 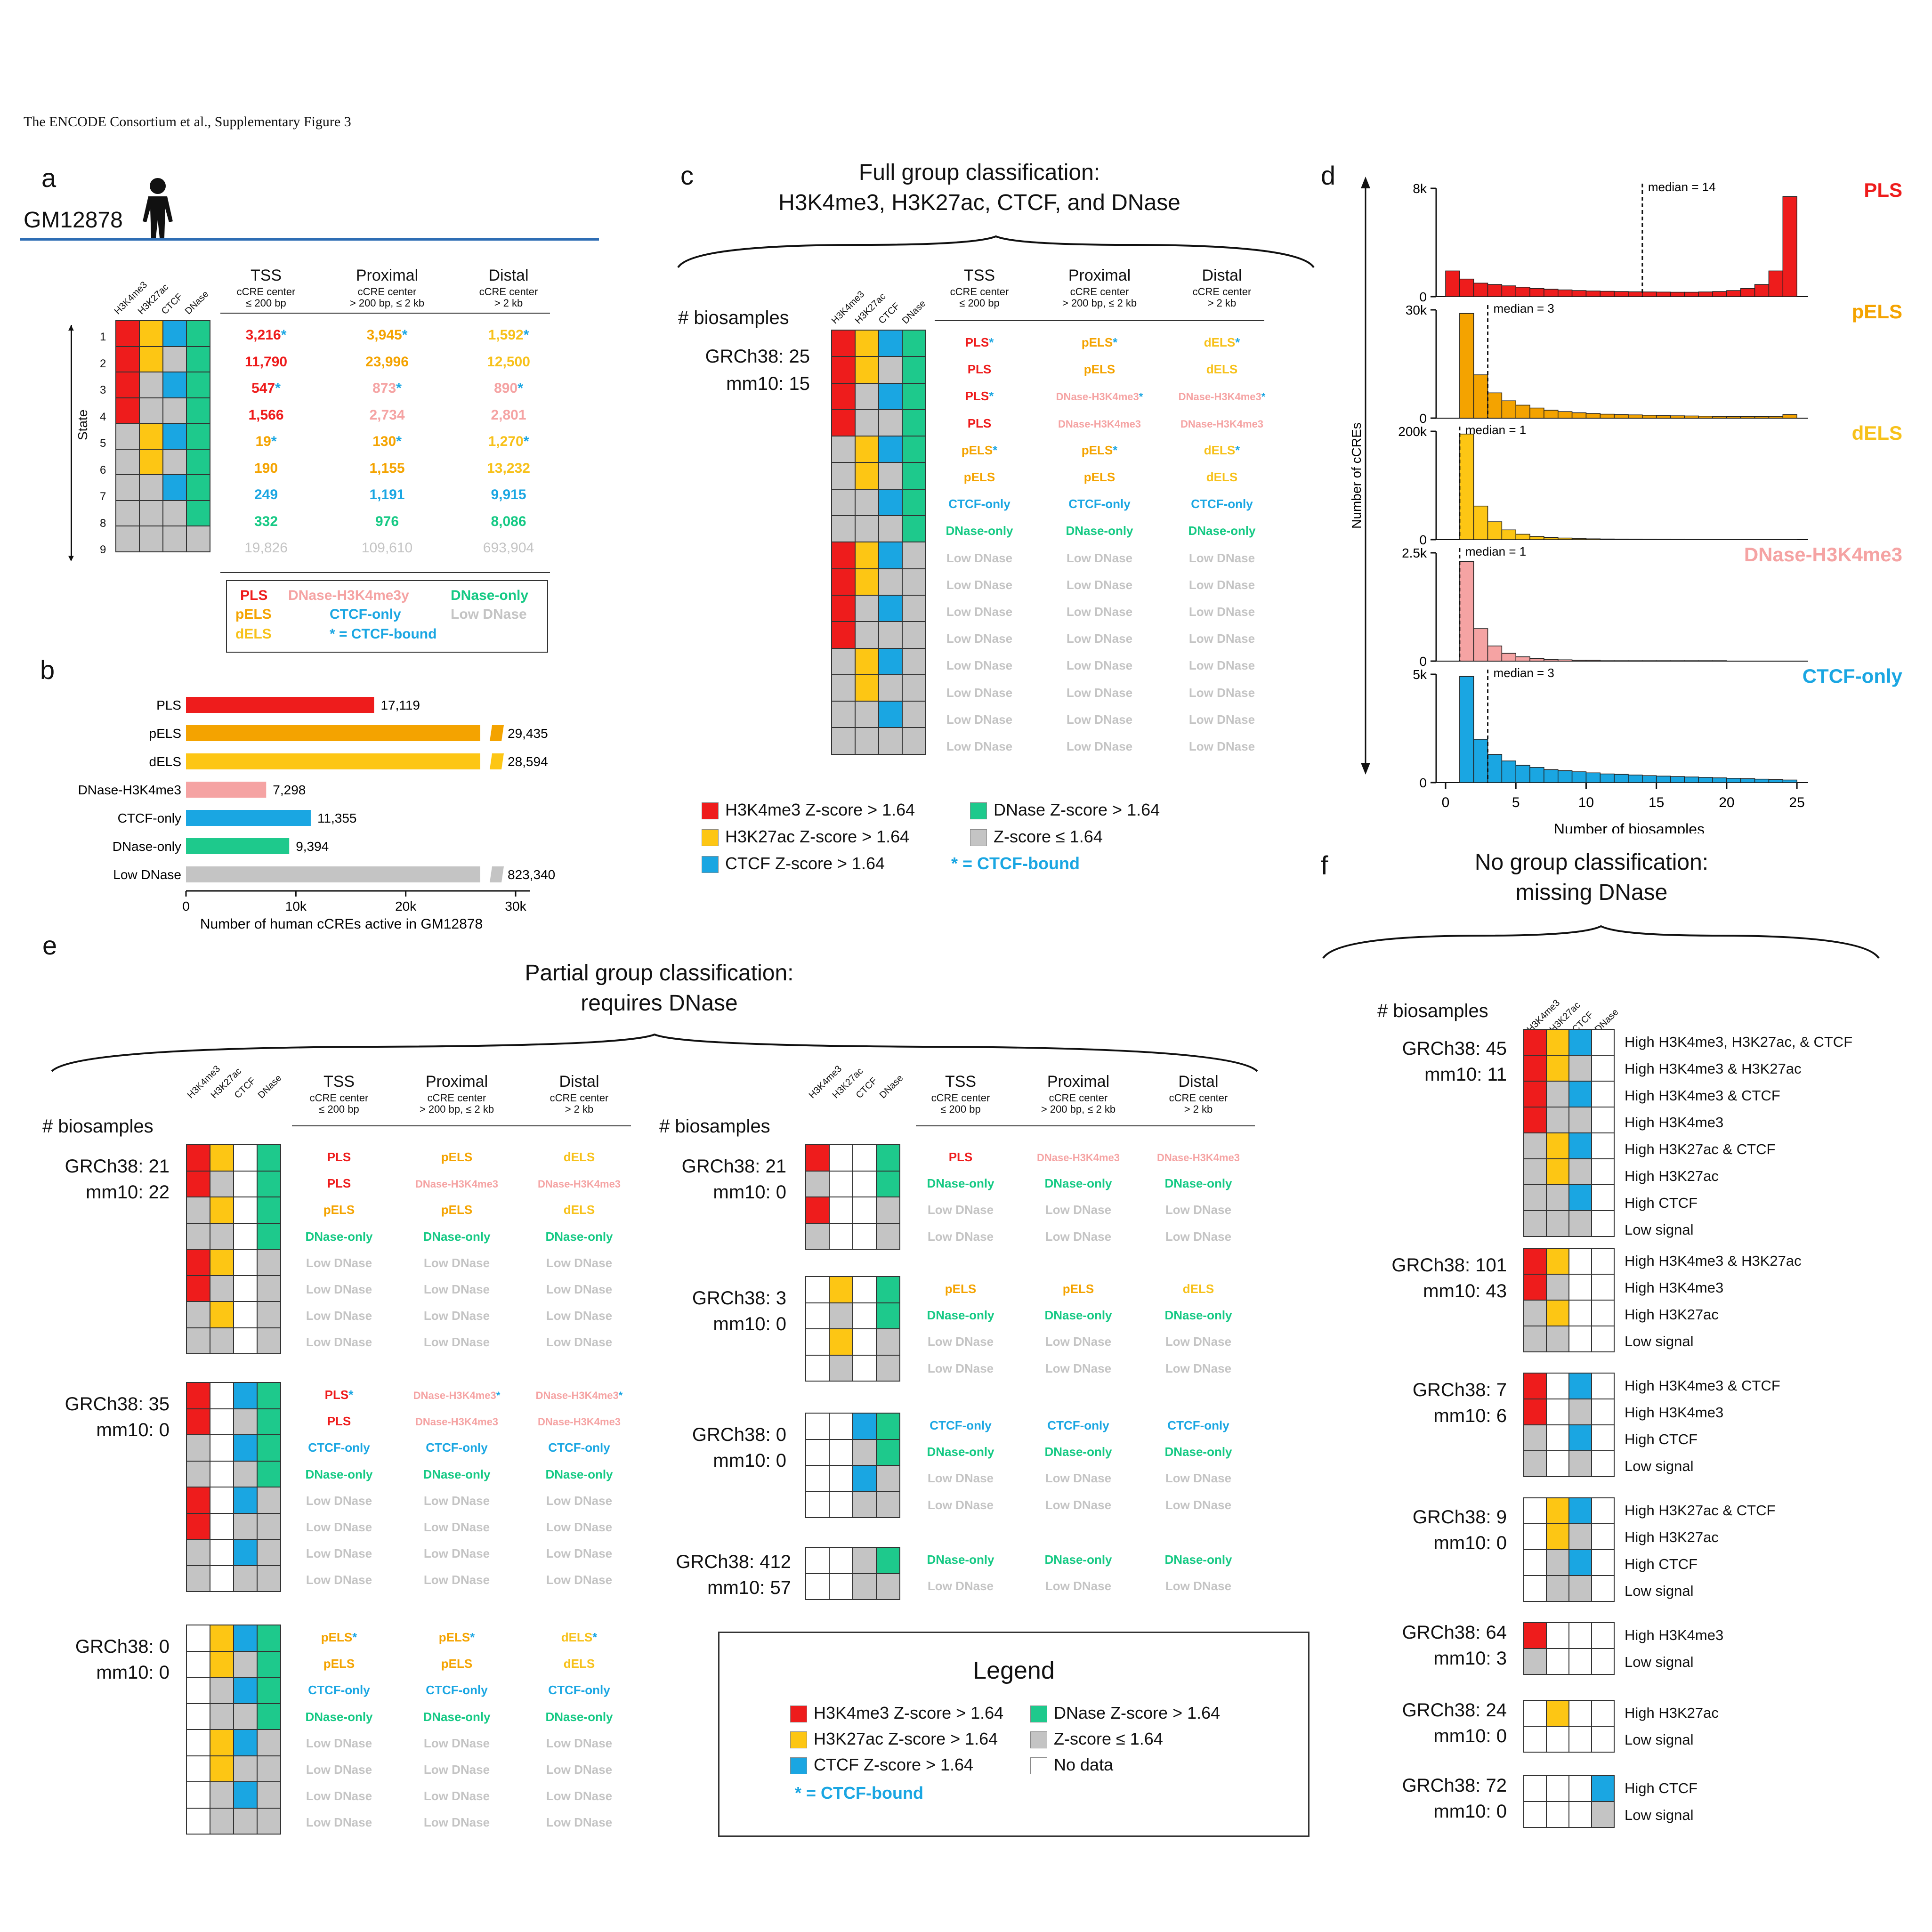 What do you see at coordinates (1713, 1261) in the screenshot?
I see `panel-f-label-1-0: High H3K4me3 & H3K27ac` at bounding box center [1713, 1261].